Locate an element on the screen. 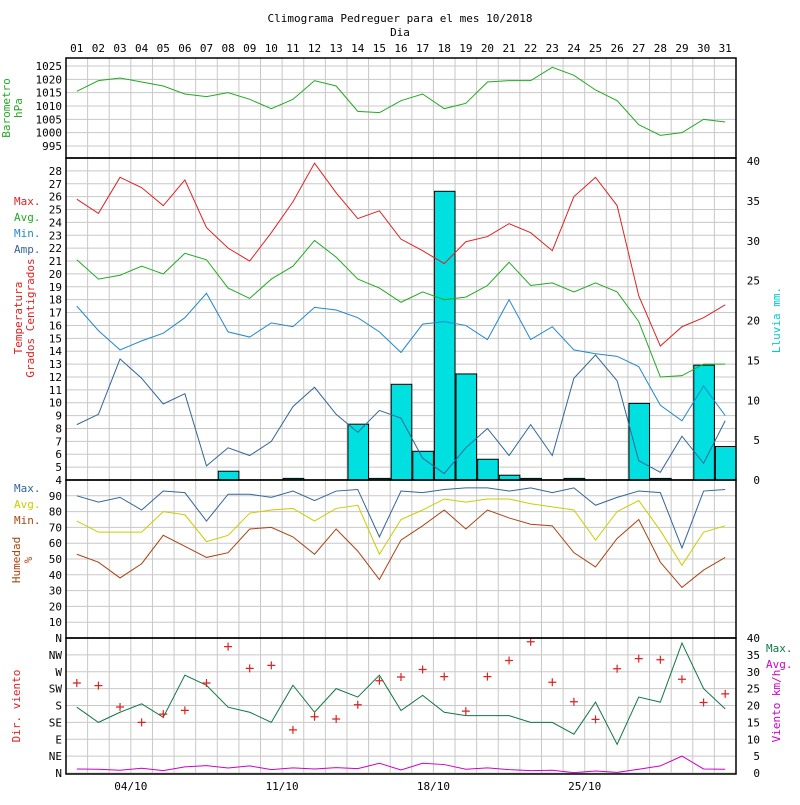 The height and width of the screenshot is (805, 800). day-tick-label: 31 is located at coordinates (725, 48).